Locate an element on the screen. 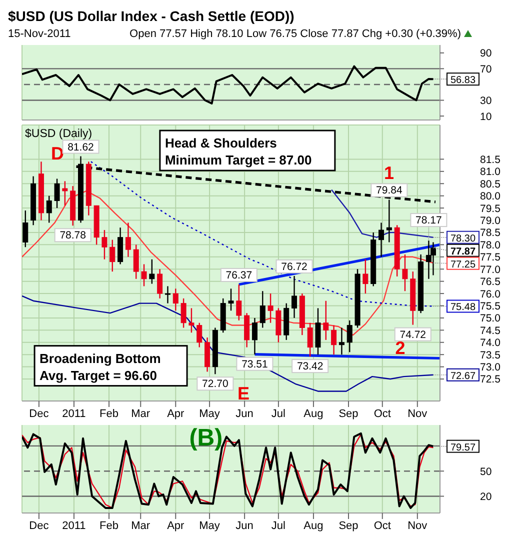  price-tag: 73.51 is located at coordinates (255, 363).